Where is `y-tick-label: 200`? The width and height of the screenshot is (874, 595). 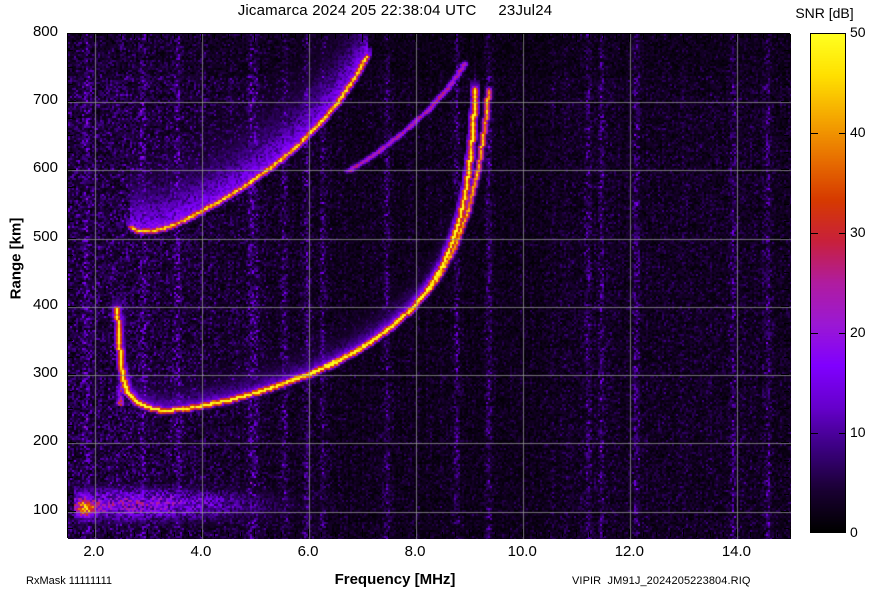
y-tick-label: 200 is located at coordinates (45, 441).